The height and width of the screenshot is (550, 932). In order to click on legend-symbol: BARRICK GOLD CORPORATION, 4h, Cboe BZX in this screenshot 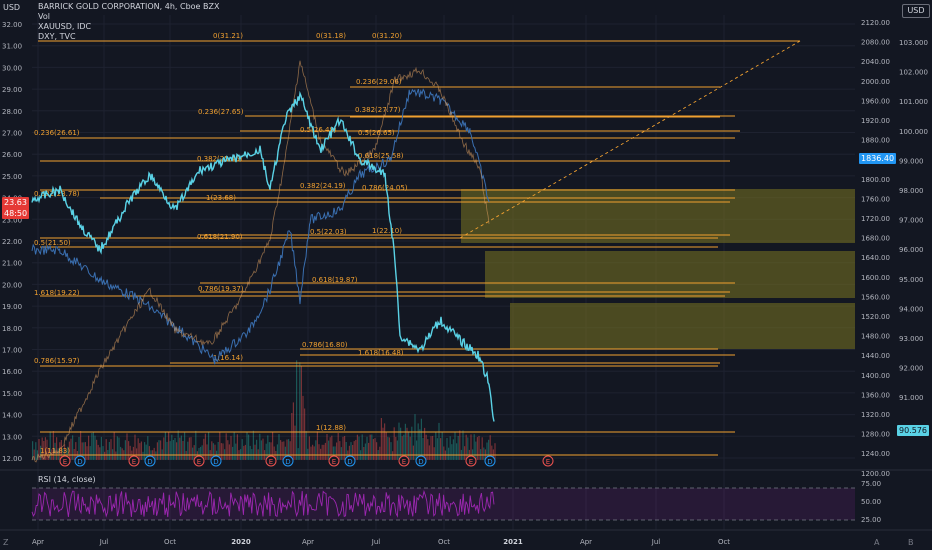, I will do `click(129, 6)`.